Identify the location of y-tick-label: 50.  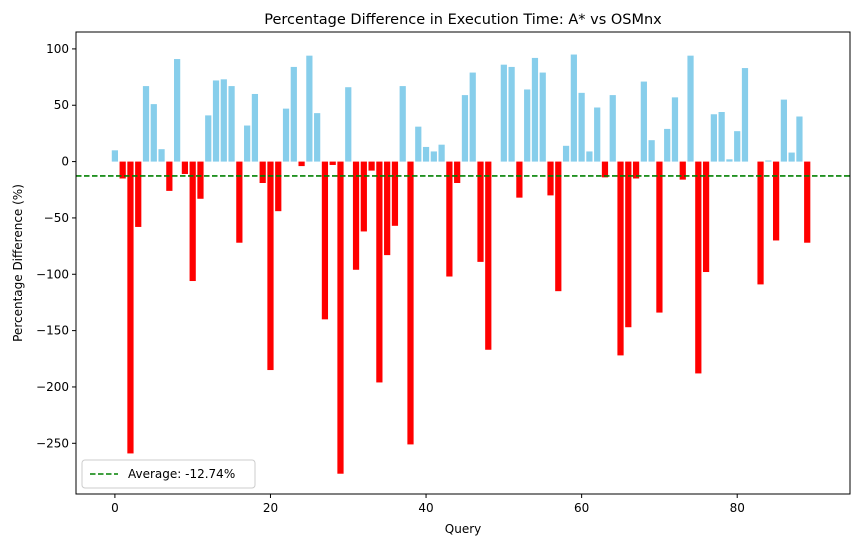
(61, 105).